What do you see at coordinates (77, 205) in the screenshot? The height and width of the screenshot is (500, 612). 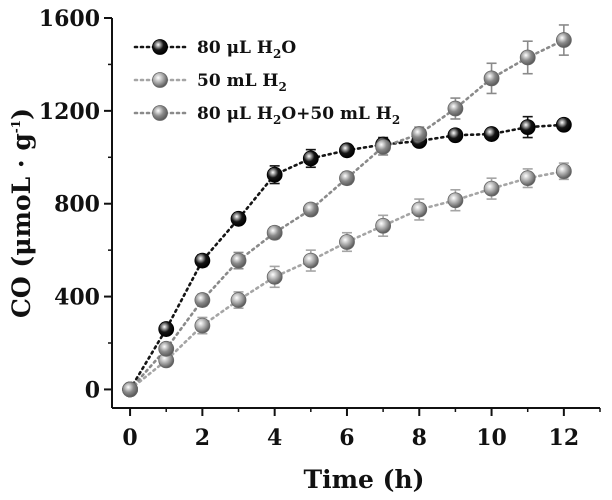 I see `y-tick-label: 800` at bounding box center [77, 205].